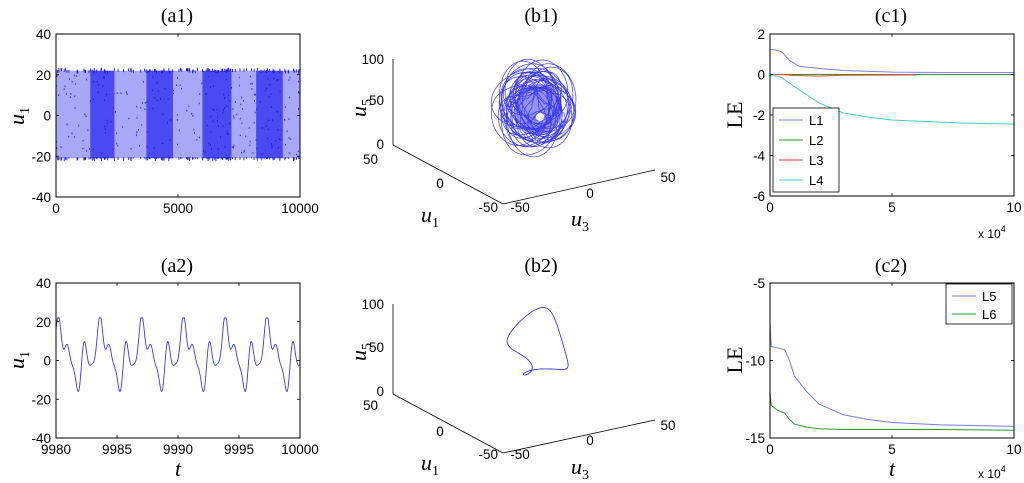  What do you see at coordinates (590, 440) in the screenshot?
I see `b2-y-tick-0: 0` at bounding box center [590, 440].